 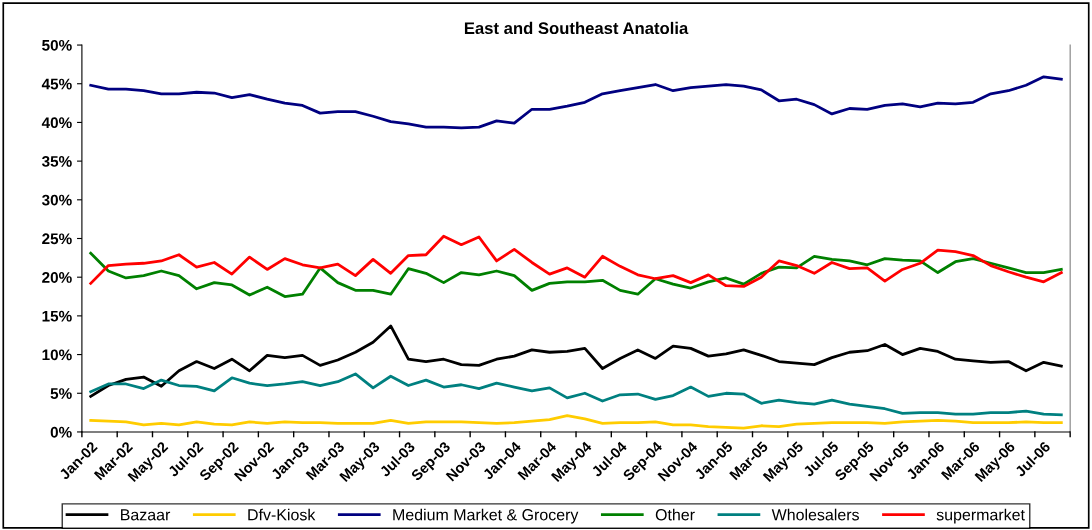 What do you see at coordinates (56, 200) in the screenshot?
I see `y-tick-label: 30%` at bounding box center [56, 200].